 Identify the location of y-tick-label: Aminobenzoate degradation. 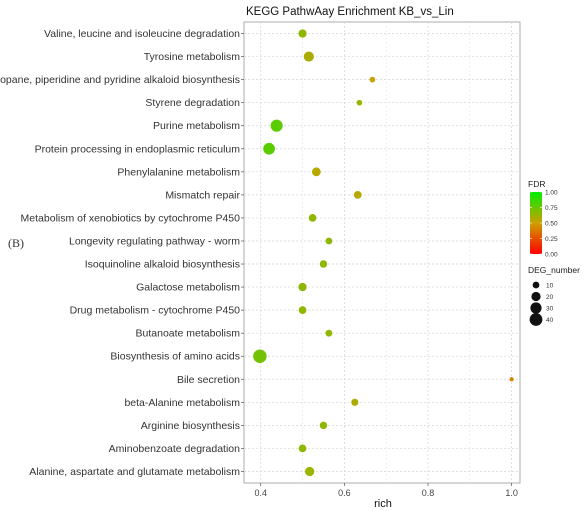
(175, 449).